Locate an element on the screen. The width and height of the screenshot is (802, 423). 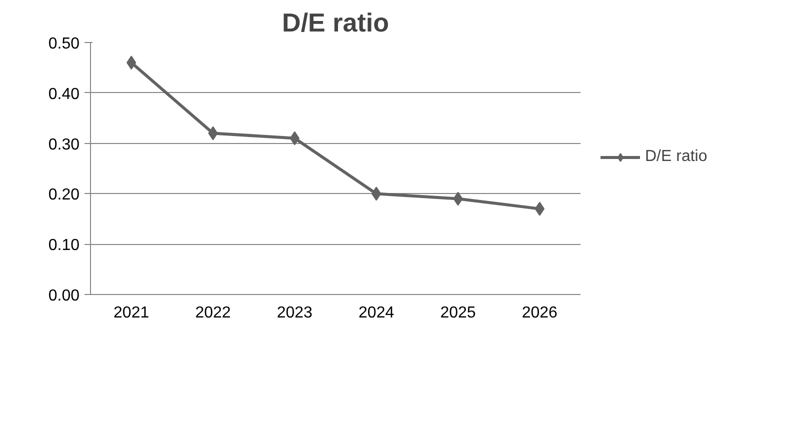
legend-label: D/E ratio is located at coordinates (676, 157).